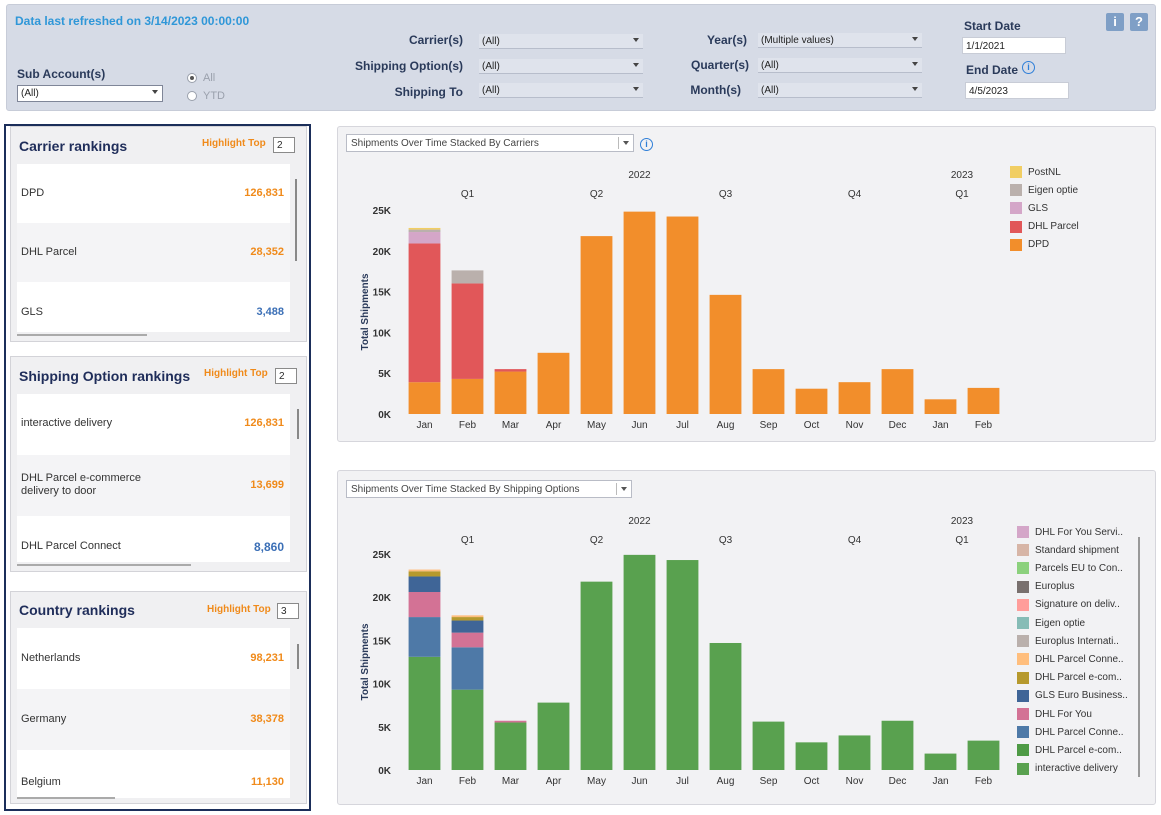  Describe the element at coordinates (855, 425) in the screenshot. I see `x-tick-label: Nov` at that location.